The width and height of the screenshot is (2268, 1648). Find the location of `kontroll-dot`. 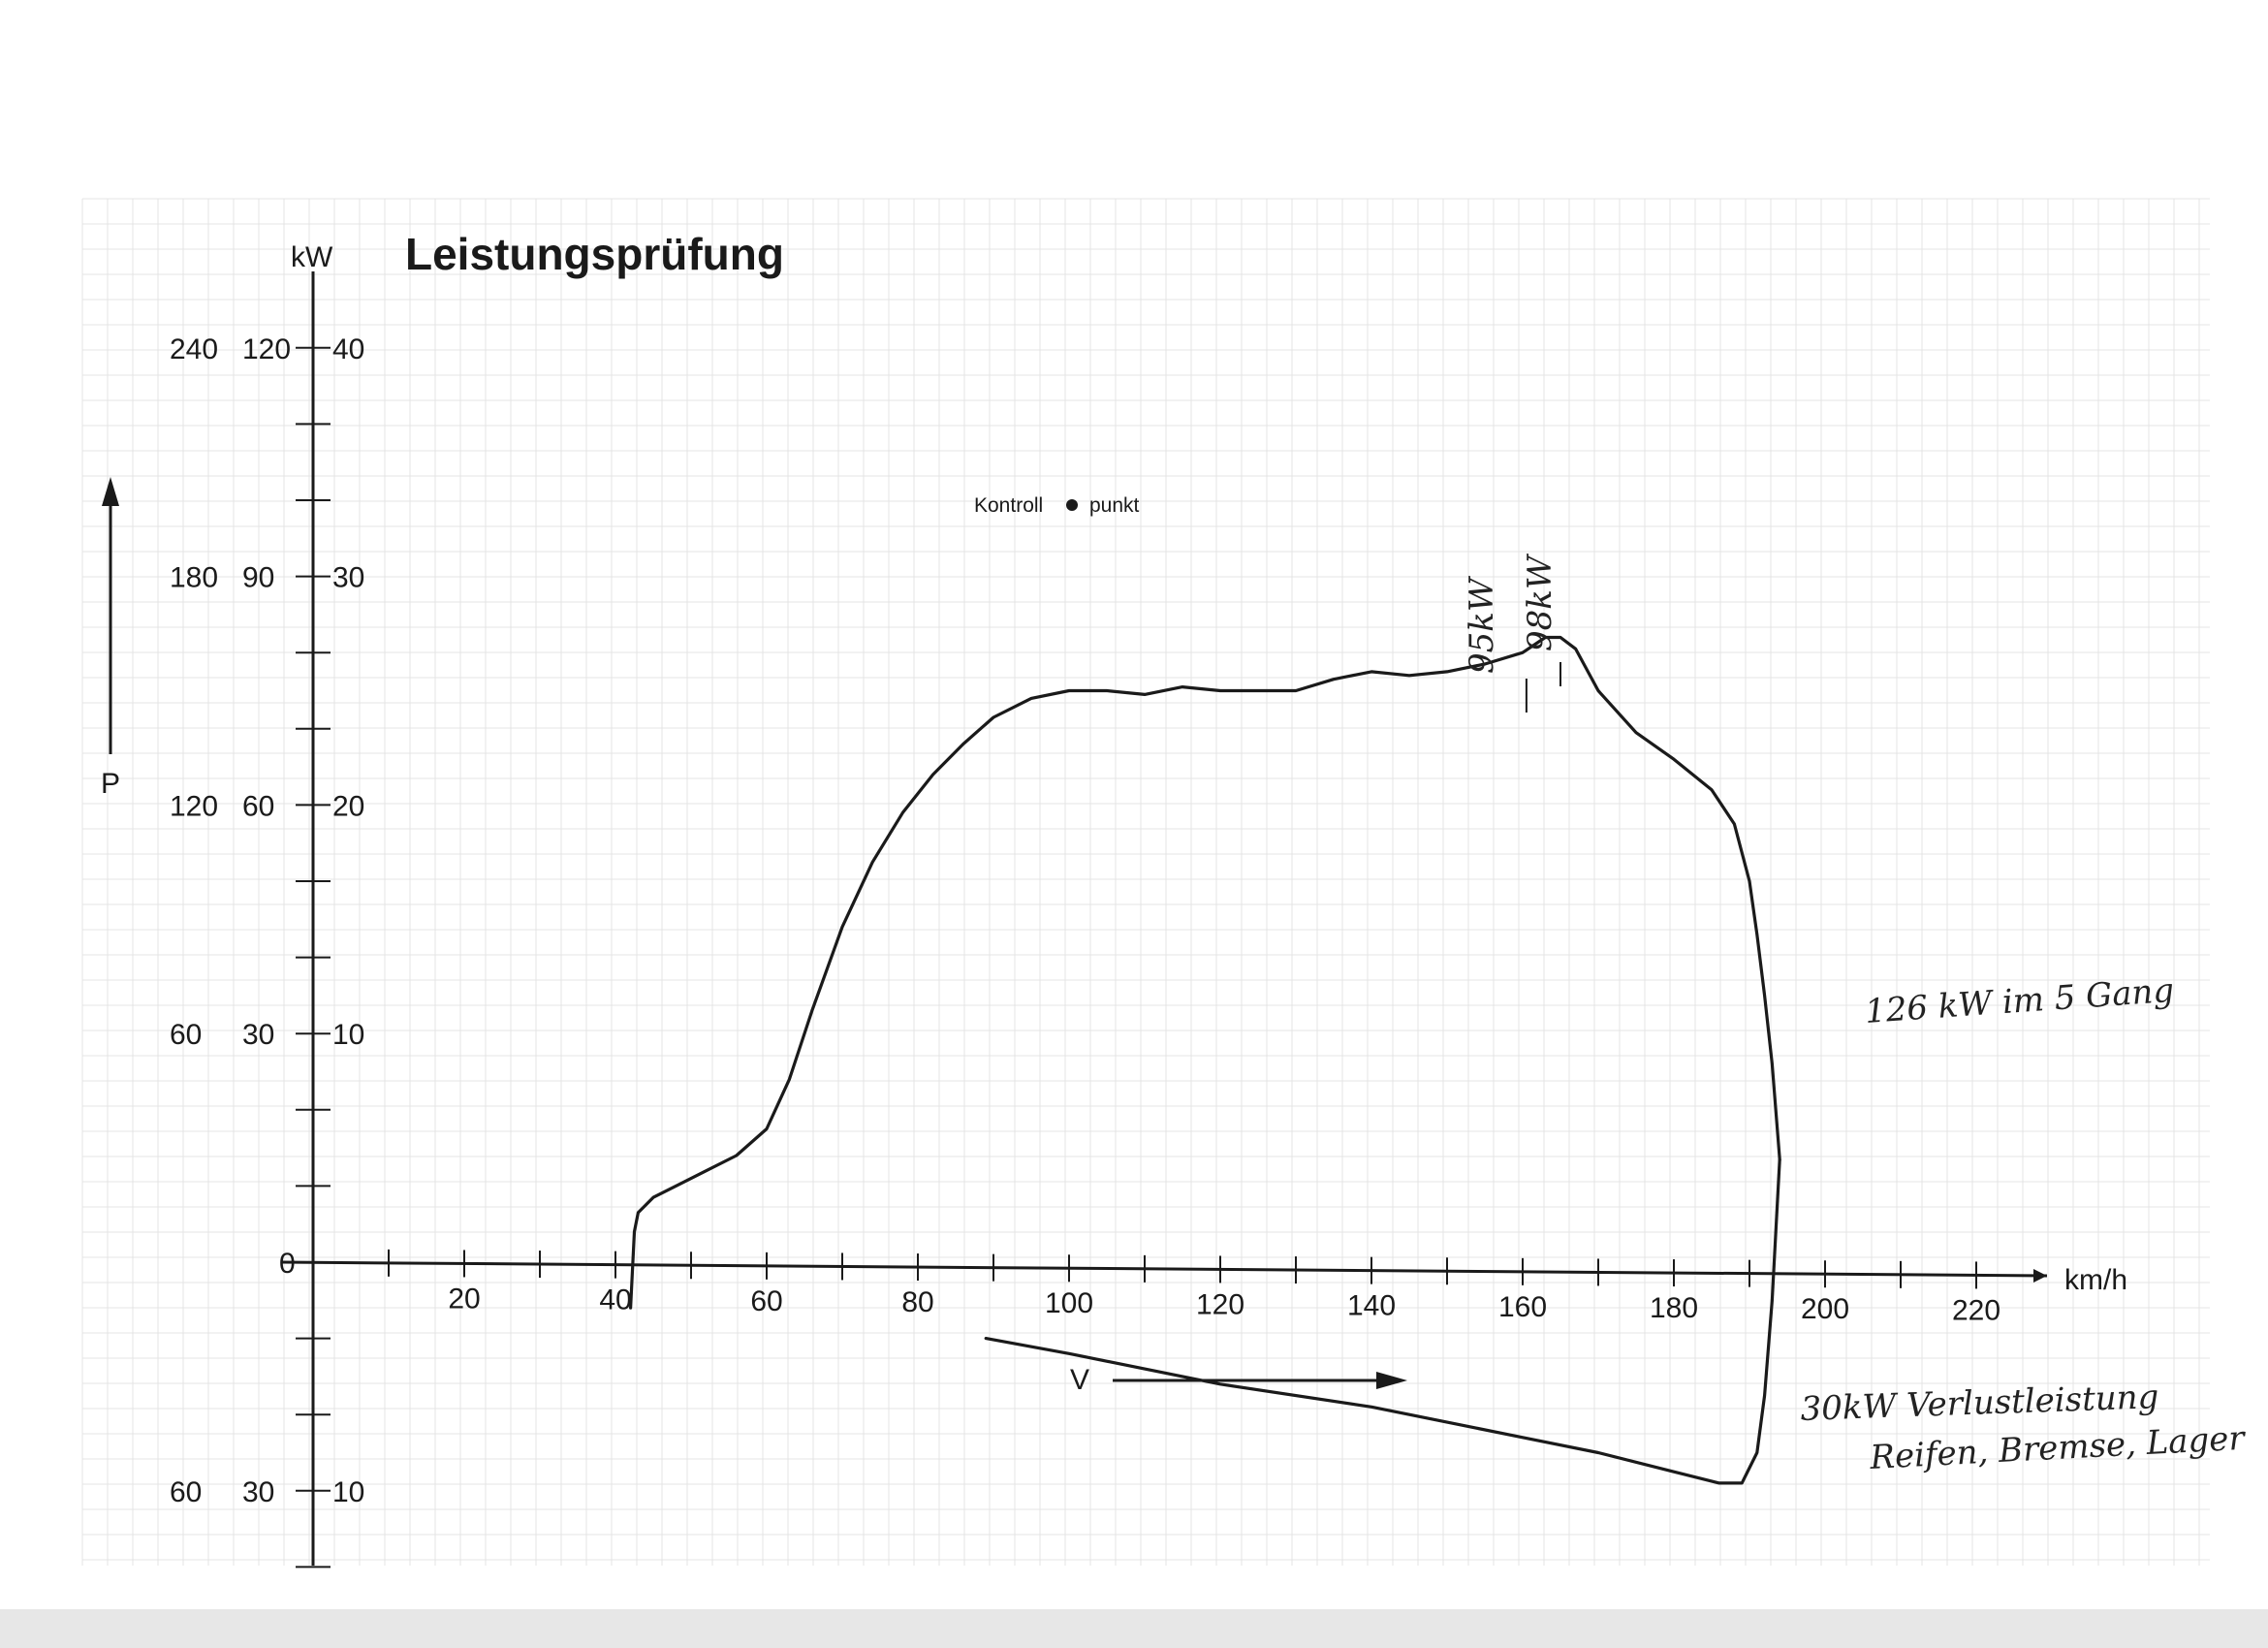

kontroll-dot is located at coordinates (1072, 505).